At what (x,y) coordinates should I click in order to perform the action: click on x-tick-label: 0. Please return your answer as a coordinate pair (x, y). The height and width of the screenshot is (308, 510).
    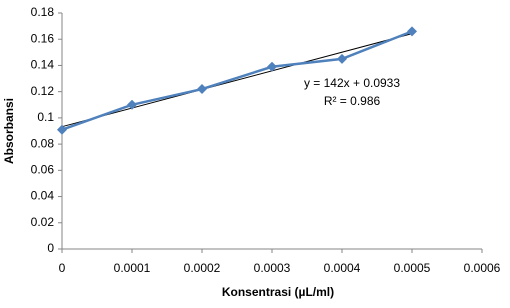
    Looking at the image, I should click on (62, 268).